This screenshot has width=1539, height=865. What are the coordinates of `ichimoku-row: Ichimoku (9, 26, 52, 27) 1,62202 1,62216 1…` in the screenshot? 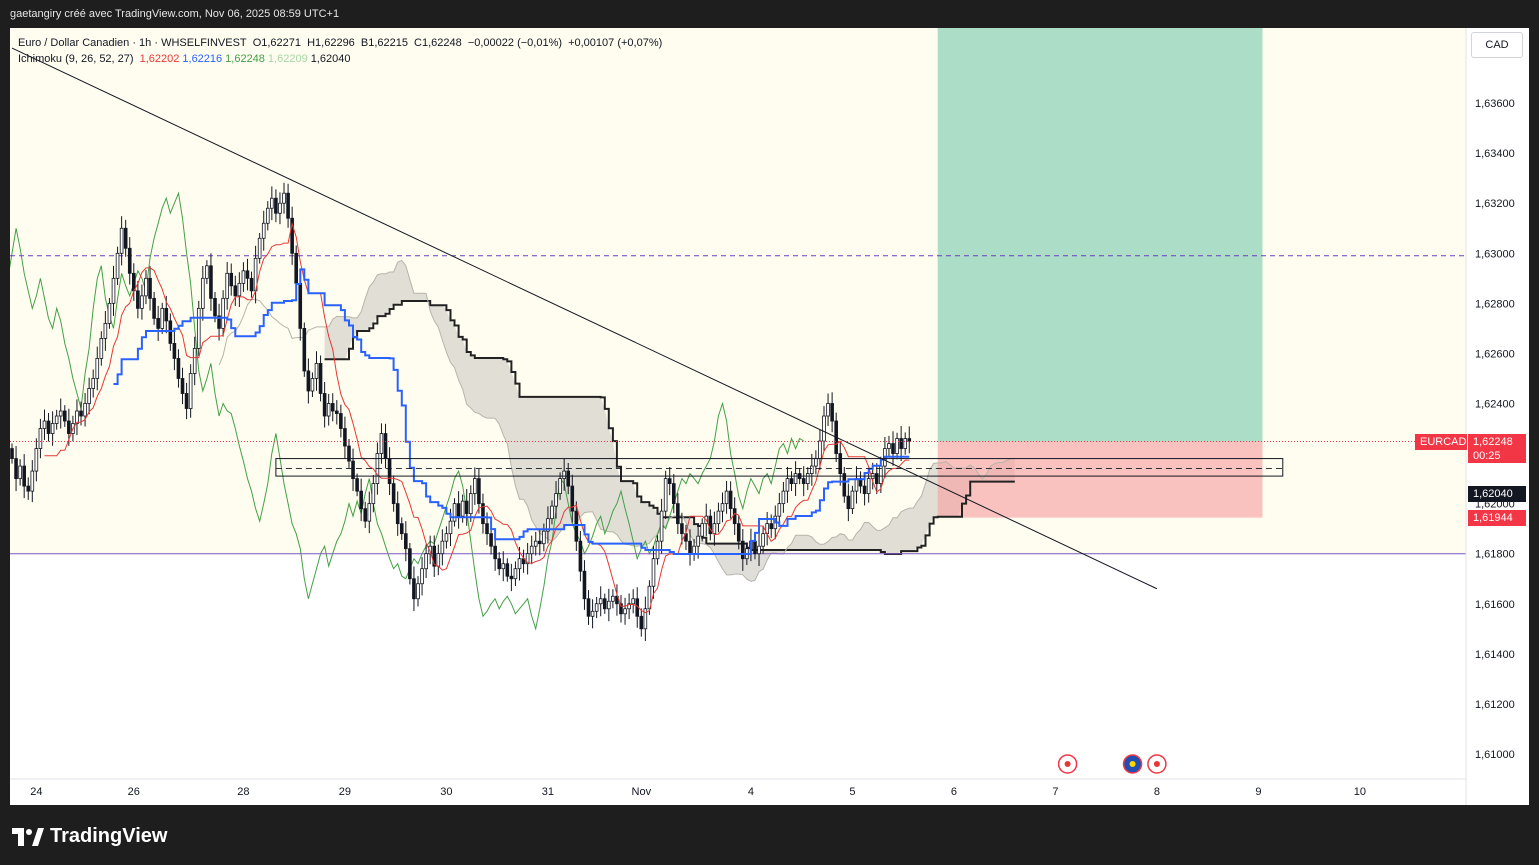 It's located at (341, 59).